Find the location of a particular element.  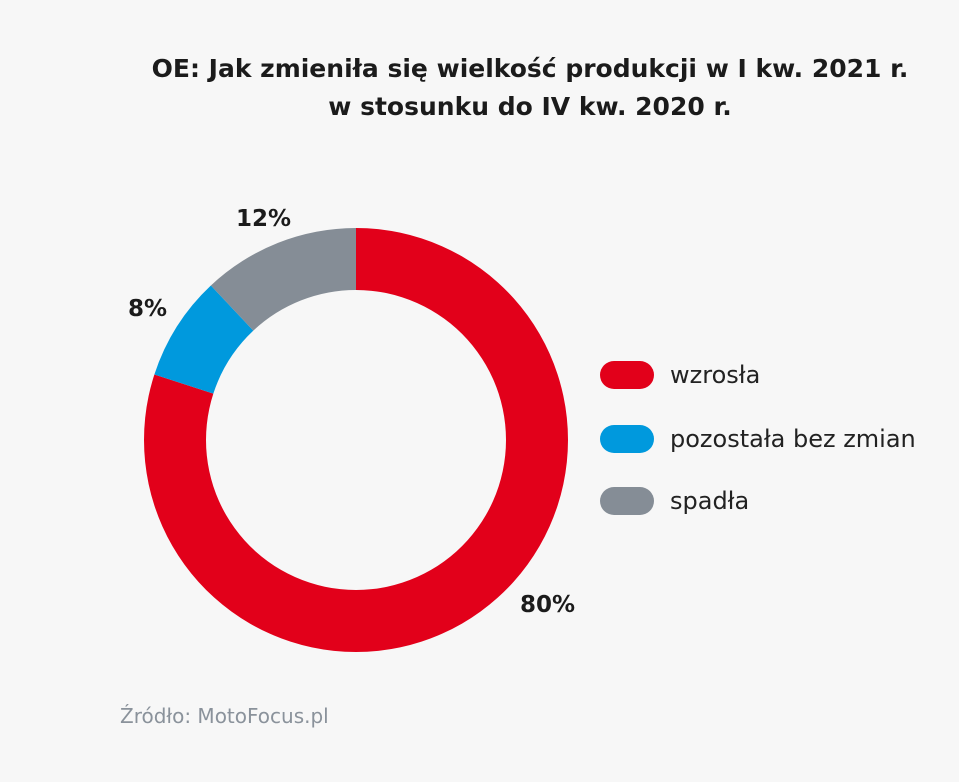

legend-swatch-spadla is located at coordinates (627, 501).